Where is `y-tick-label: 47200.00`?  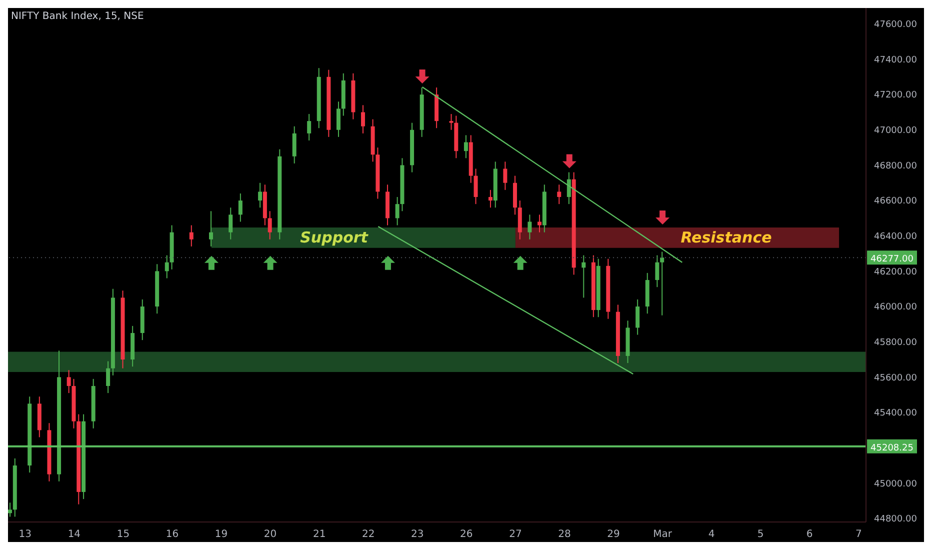 y-tick-label: 47200.00 is located at coordinates (896, 95).